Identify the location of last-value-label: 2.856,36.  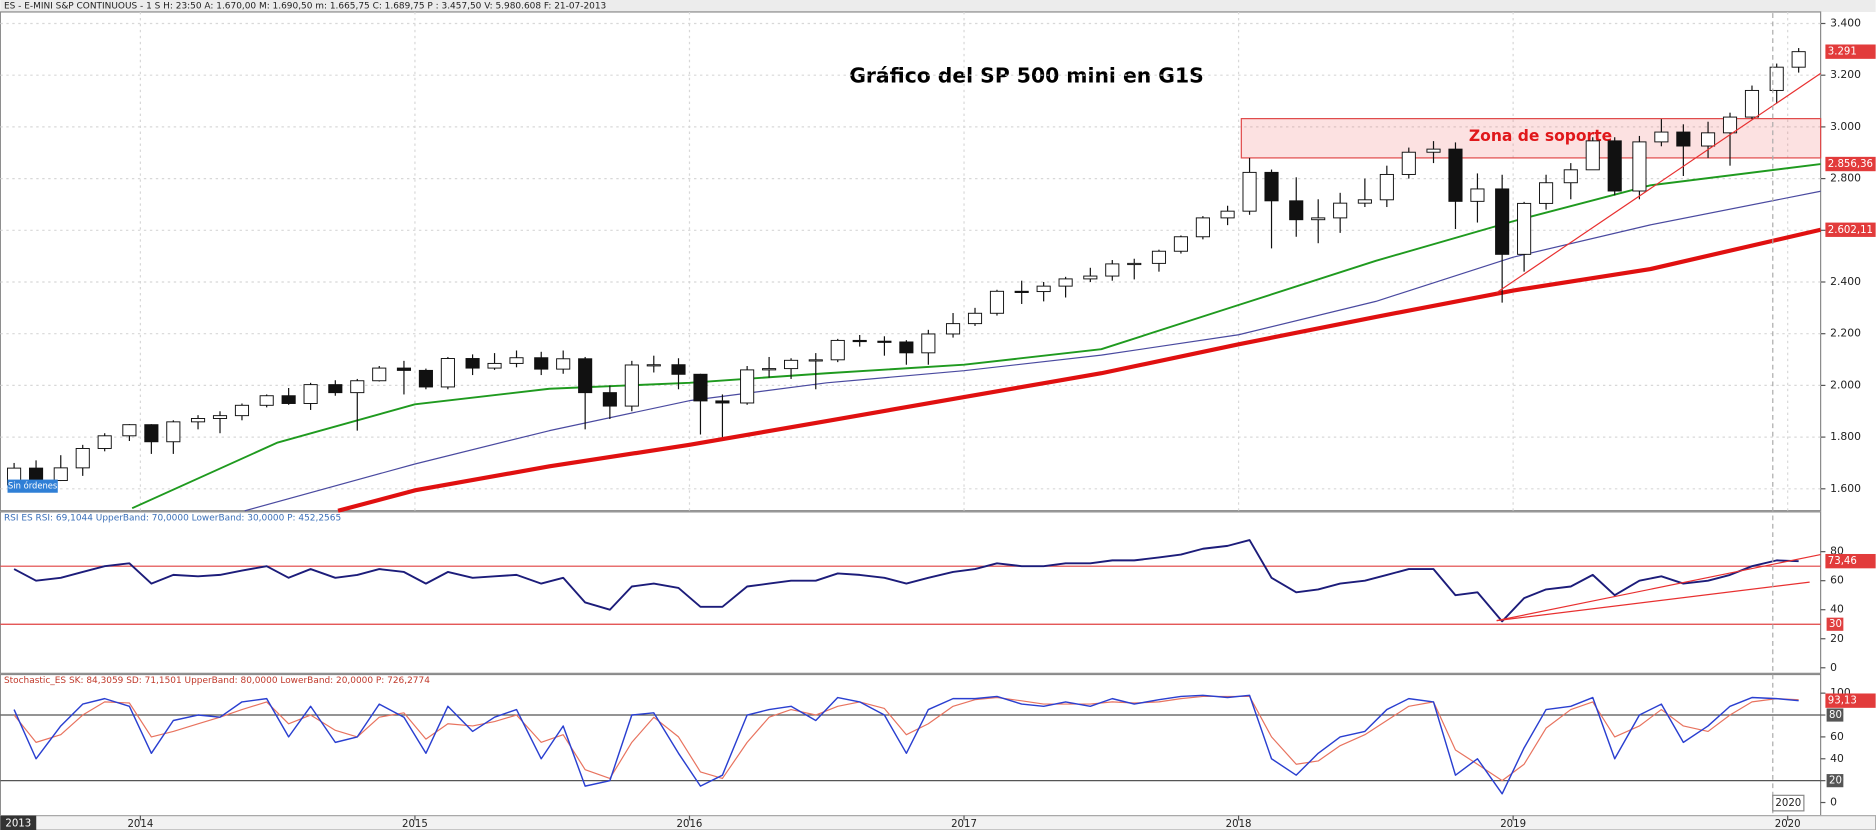
(1850, 164).